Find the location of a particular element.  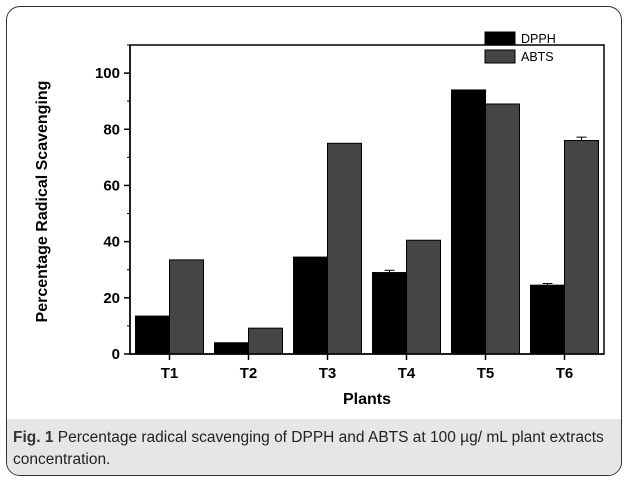

caption-label: Fig. 1 is located at coordinates (33, 437).